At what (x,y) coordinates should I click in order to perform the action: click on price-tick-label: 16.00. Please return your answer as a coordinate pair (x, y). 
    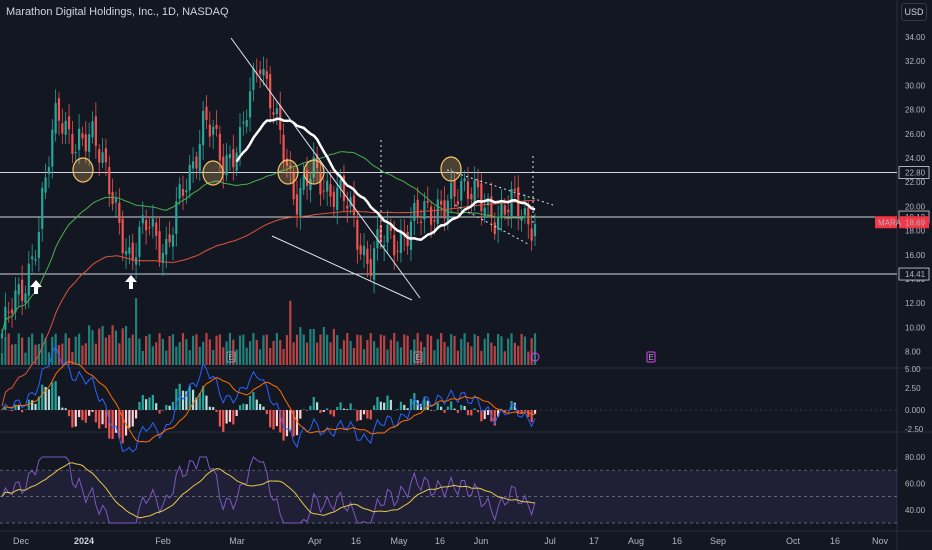
    Looking at the image, I should click on (915, 255).